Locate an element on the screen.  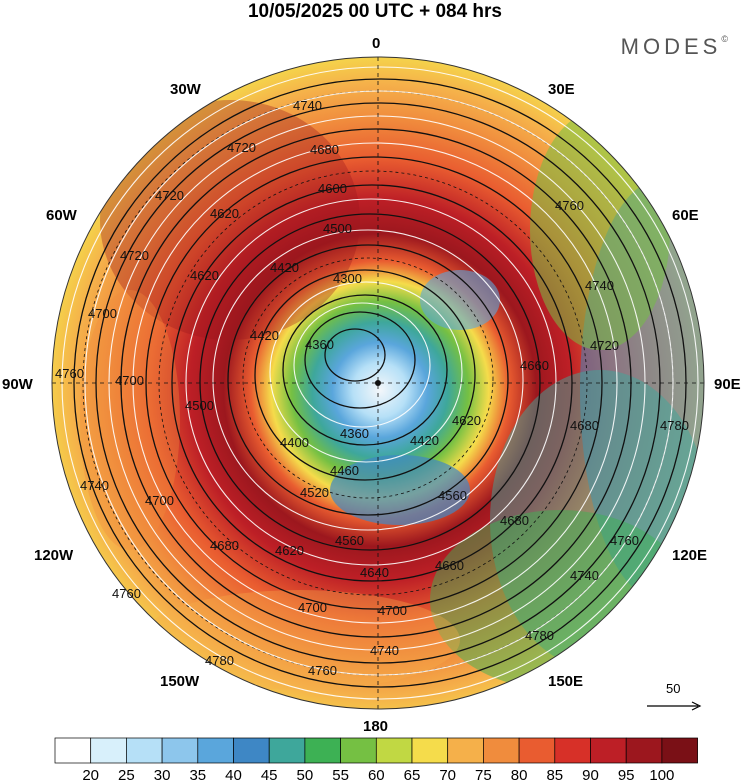
colorbar-tick-label: 40 is located at coordinates (233, 774).